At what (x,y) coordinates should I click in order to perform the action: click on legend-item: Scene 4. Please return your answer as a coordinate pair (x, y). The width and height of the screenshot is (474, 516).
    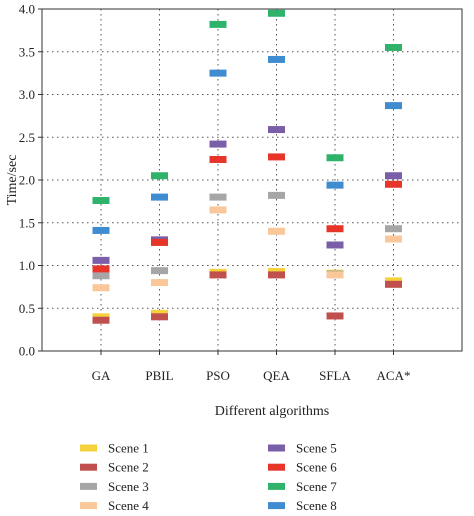
    Looking at the image, I should click on (114, 505).